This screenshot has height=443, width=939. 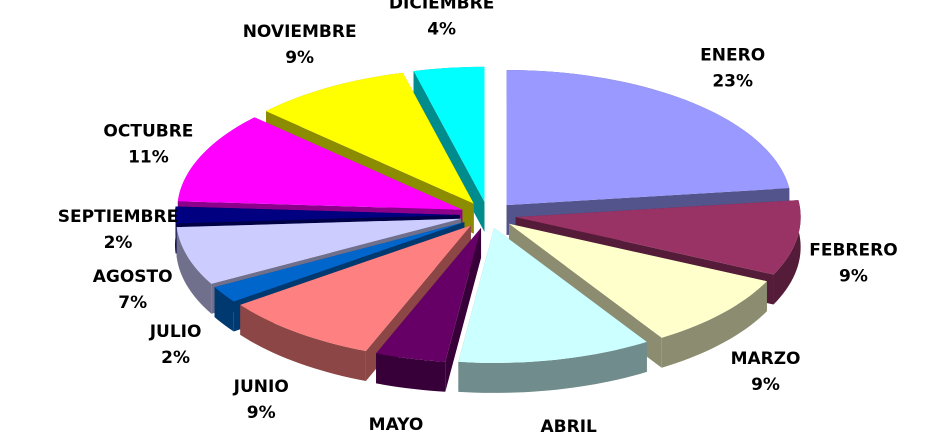 What do you see at coordinates (118, 217) in the screenshot?
I see `slice-label: SEPTIEMBRE` at bounding box center [118, 217].